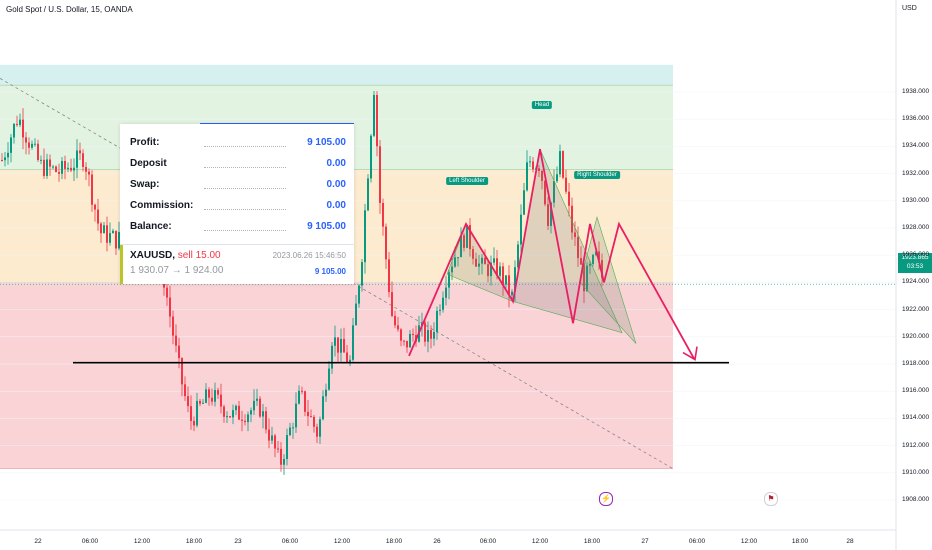  I want to click on price-tick-label: 1926.000, so click(916, 255).